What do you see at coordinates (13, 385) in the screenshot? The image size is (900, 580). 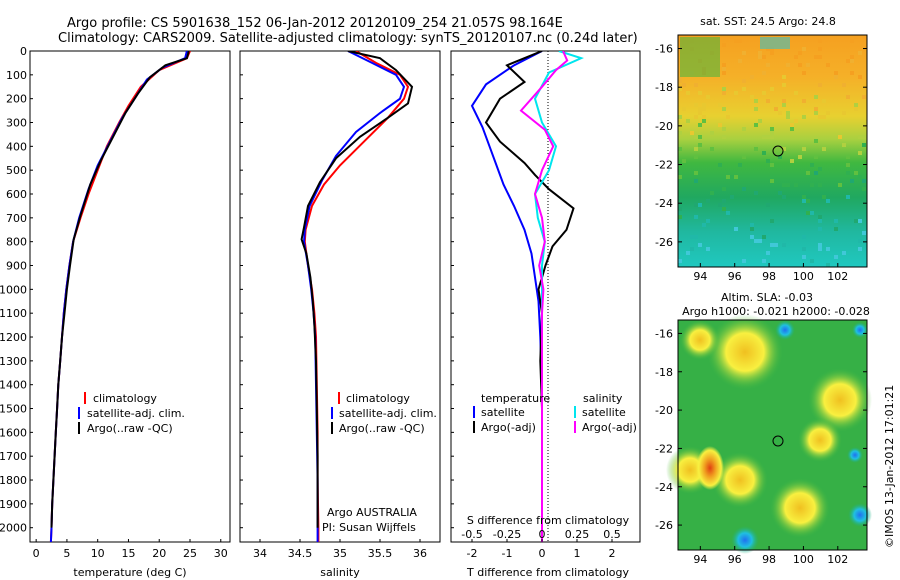 I see `depth-tick-label: 1400` at bounding box center [13, 385].